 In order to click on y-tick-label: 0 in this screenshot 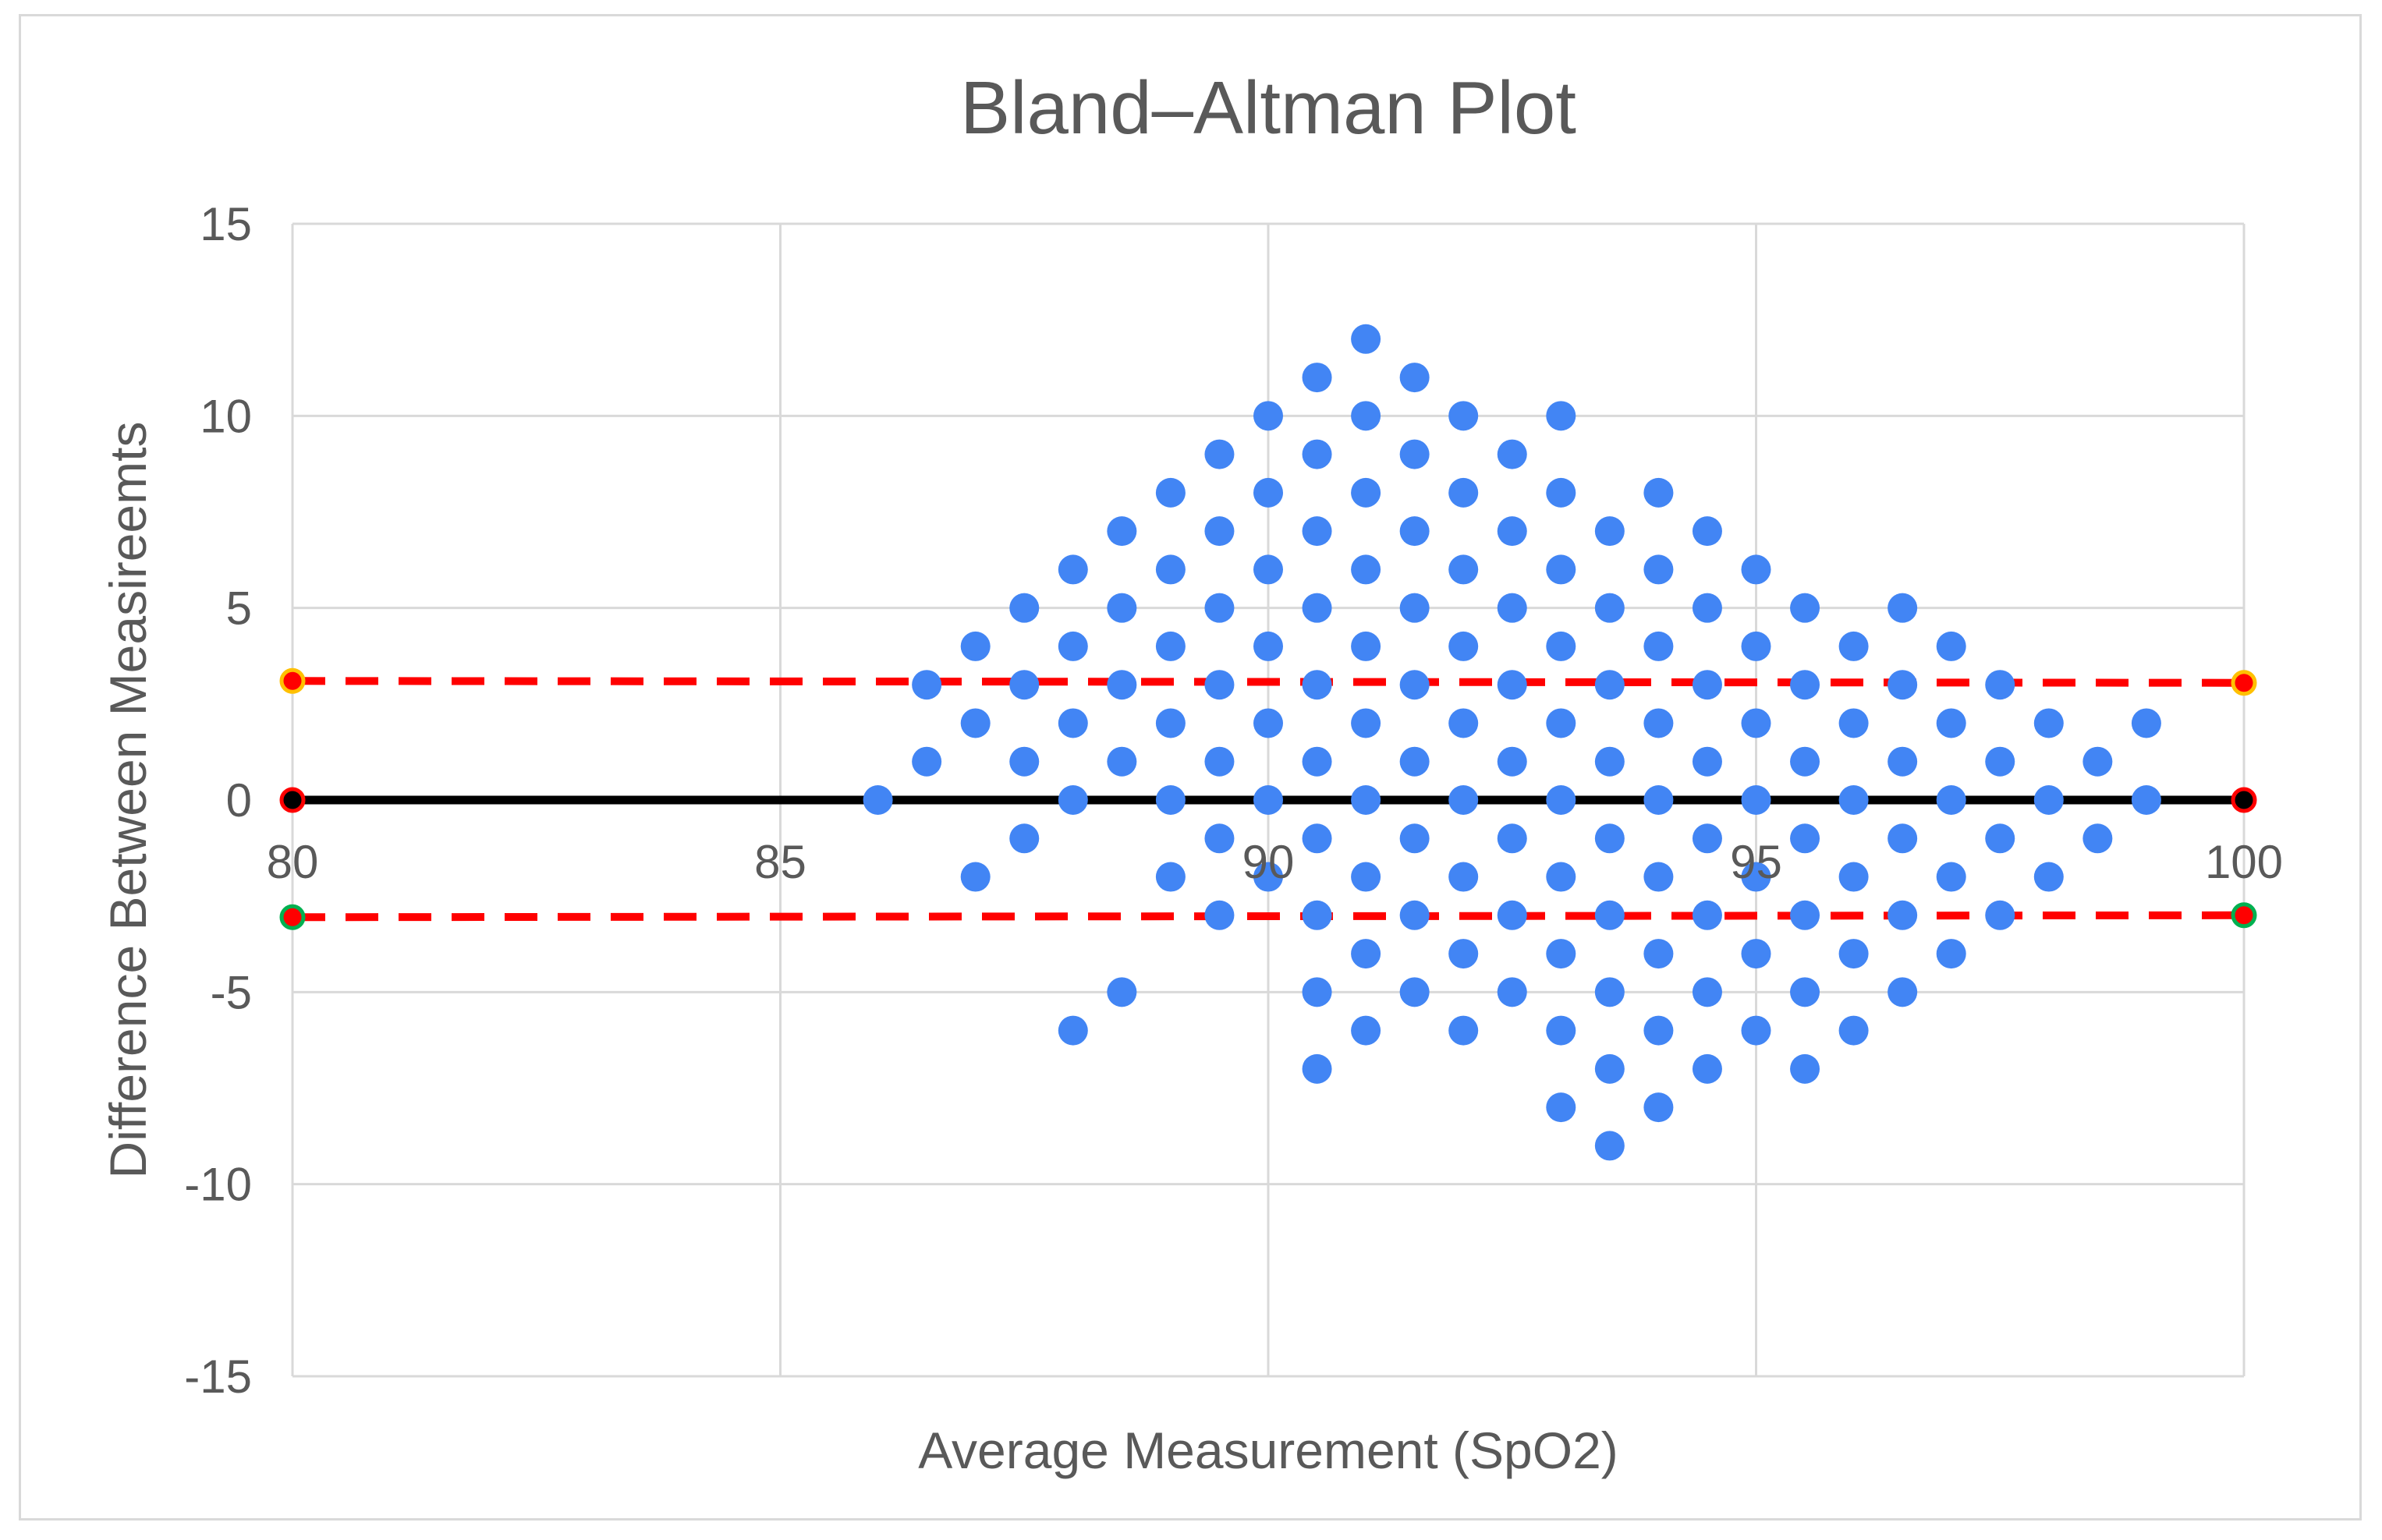, I will do `click(239, 800)`.